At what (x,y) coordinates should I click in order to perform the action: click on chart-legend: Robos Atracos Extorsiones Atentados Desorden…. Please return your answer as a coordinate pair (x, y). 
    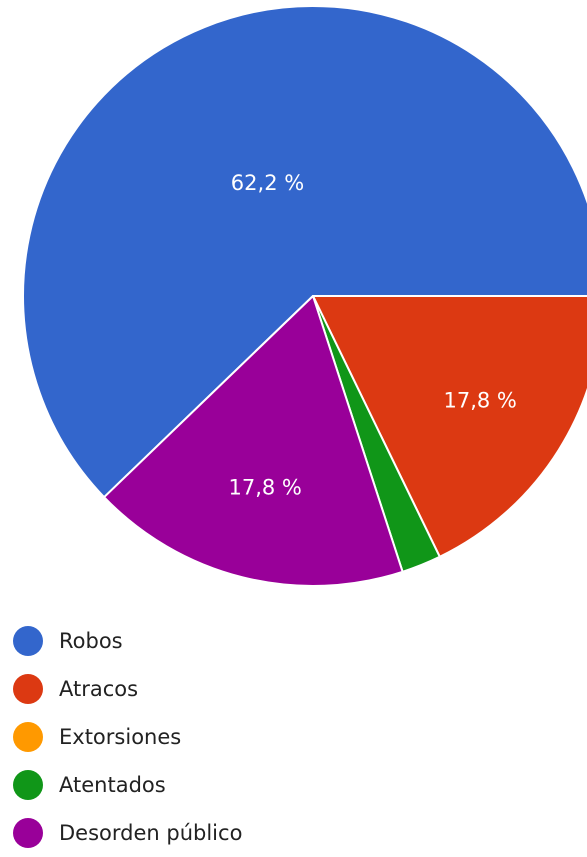
    Looking at the image, I should click on (127, 737).